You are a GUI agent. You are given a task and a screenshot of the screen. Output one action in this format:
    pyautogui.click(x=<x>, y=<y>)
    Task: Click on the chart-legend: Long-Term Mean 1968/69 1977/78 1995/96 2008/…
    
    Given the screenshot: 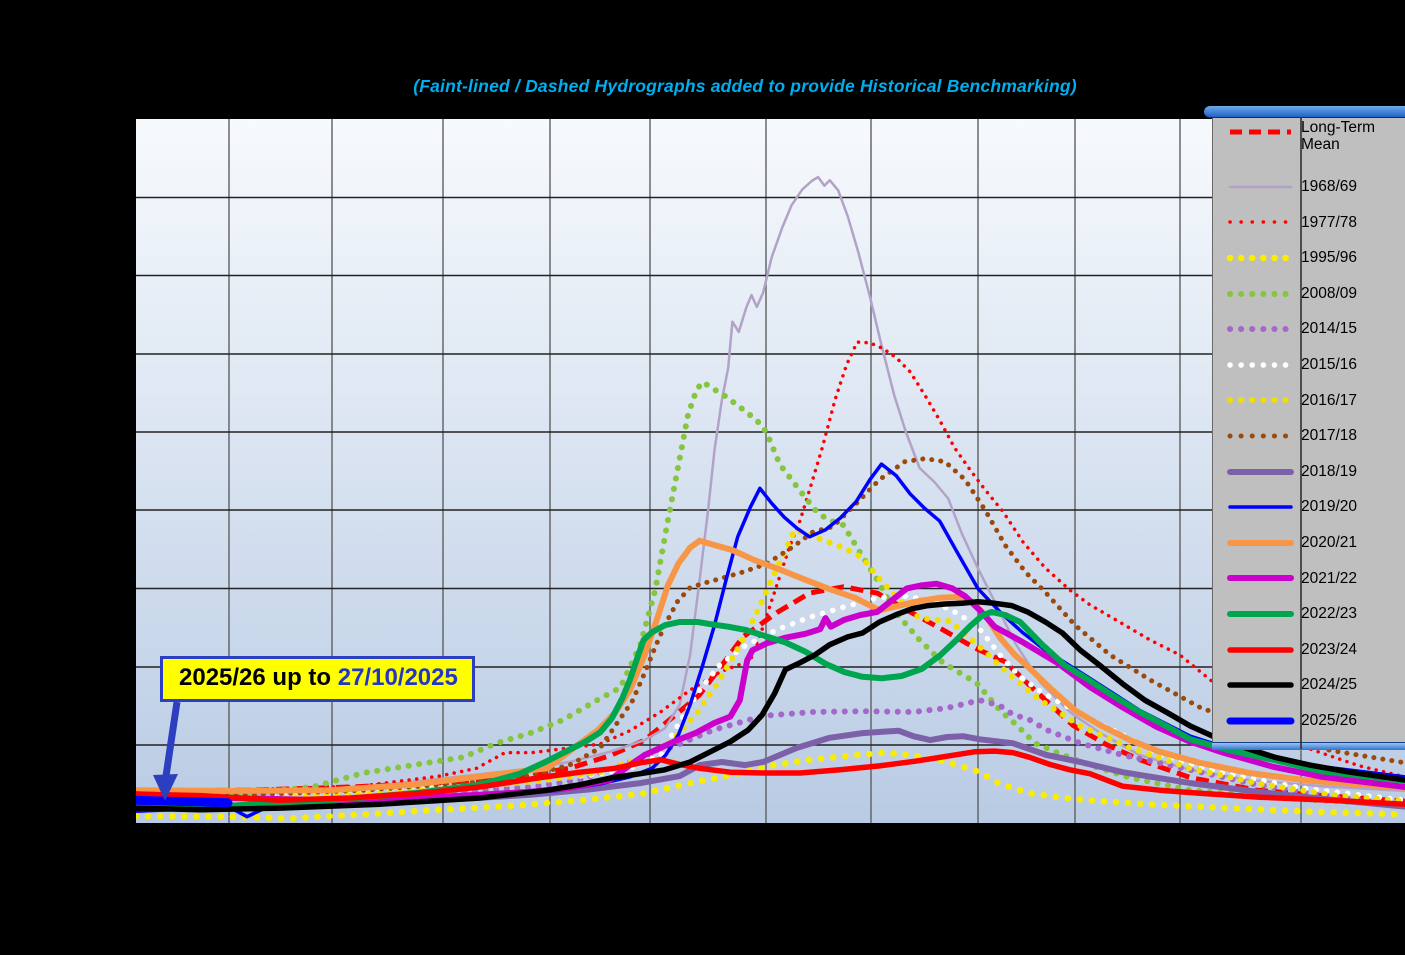 What is the action you would take?
    pyautogui.click(x=1308, y=429)
    